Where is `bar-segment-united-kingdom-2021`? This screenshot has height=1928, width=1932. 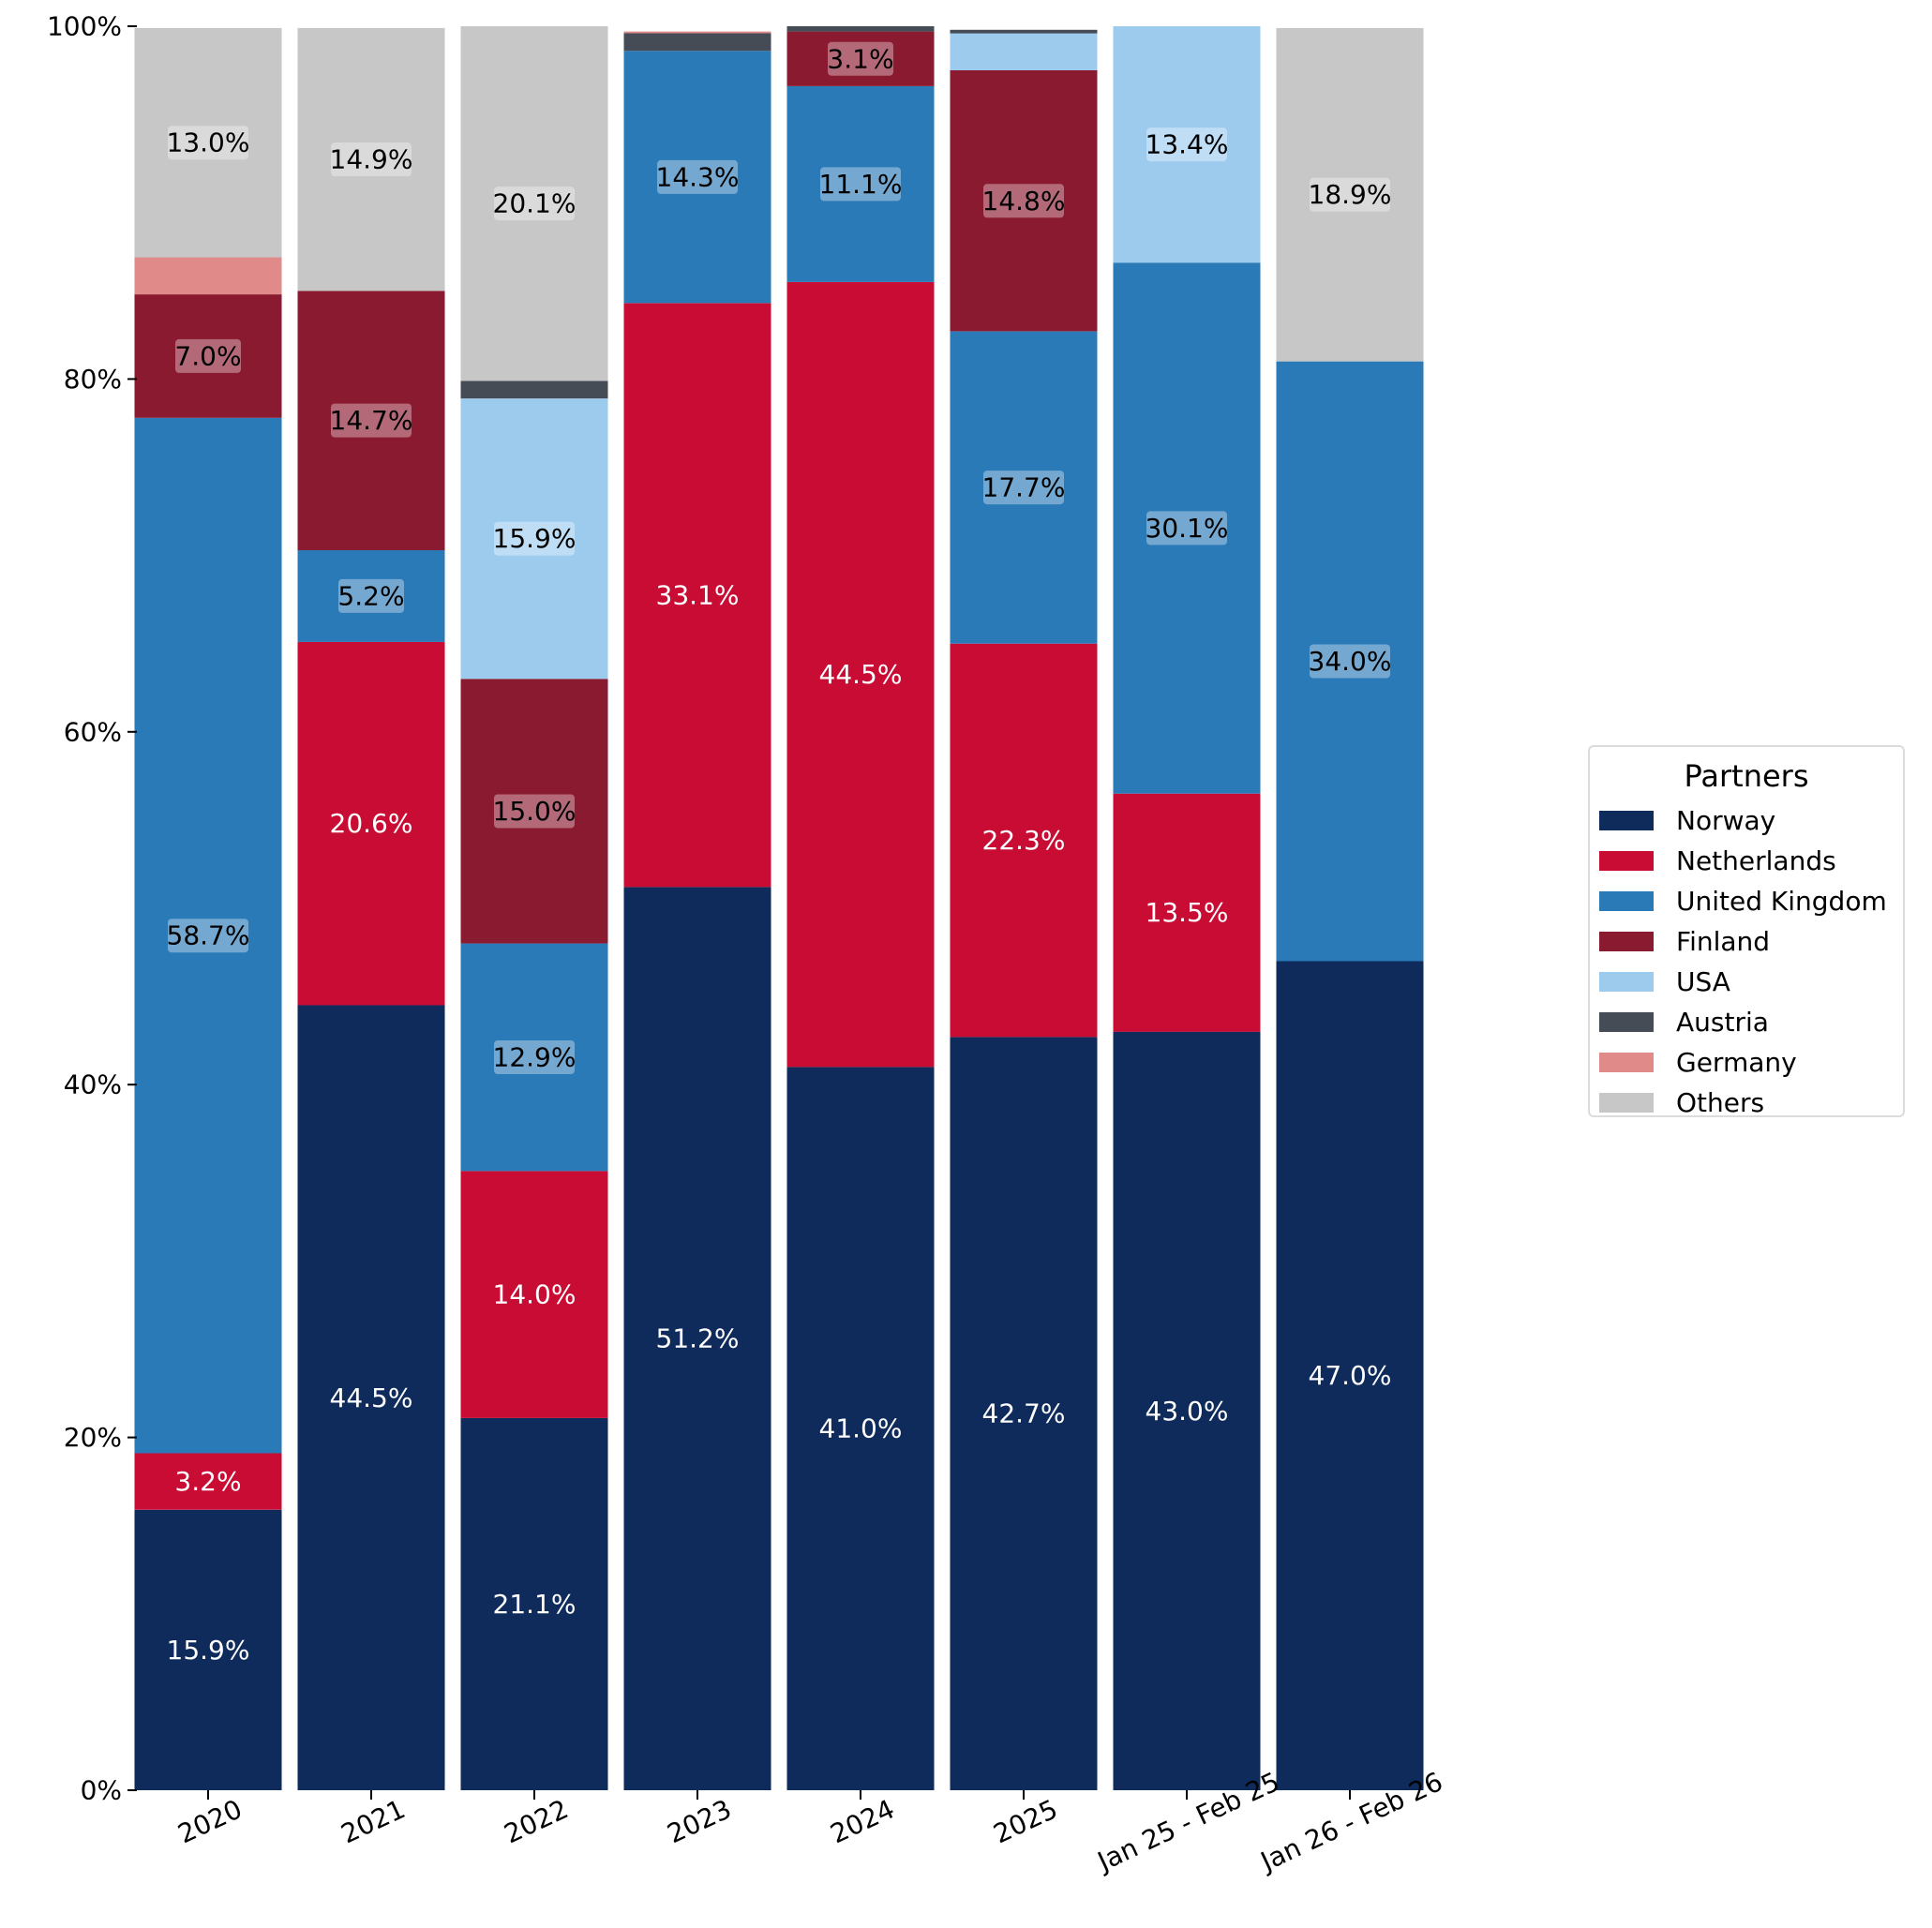
bar-segment-united-kingdom-2021 is located at coordinates (371, 596).